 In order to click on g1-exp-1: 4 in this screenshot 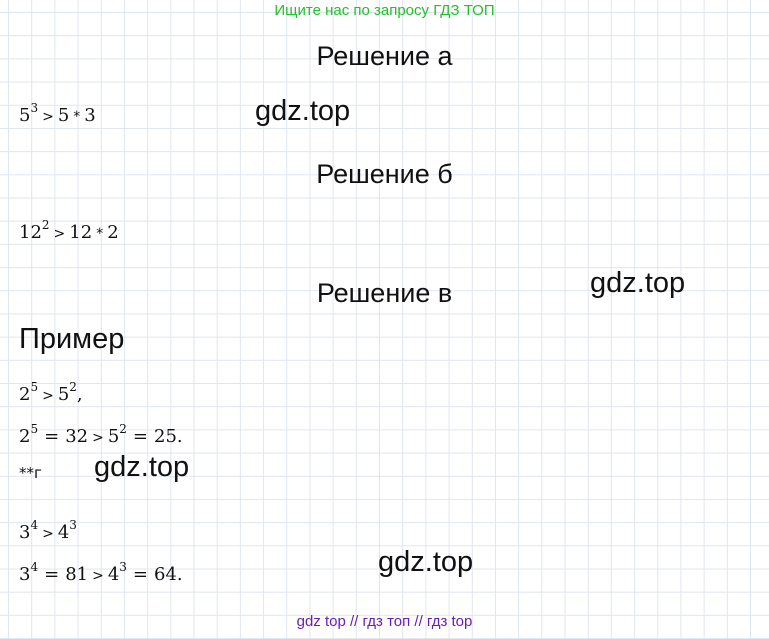, I will do `click(34, 525)`.